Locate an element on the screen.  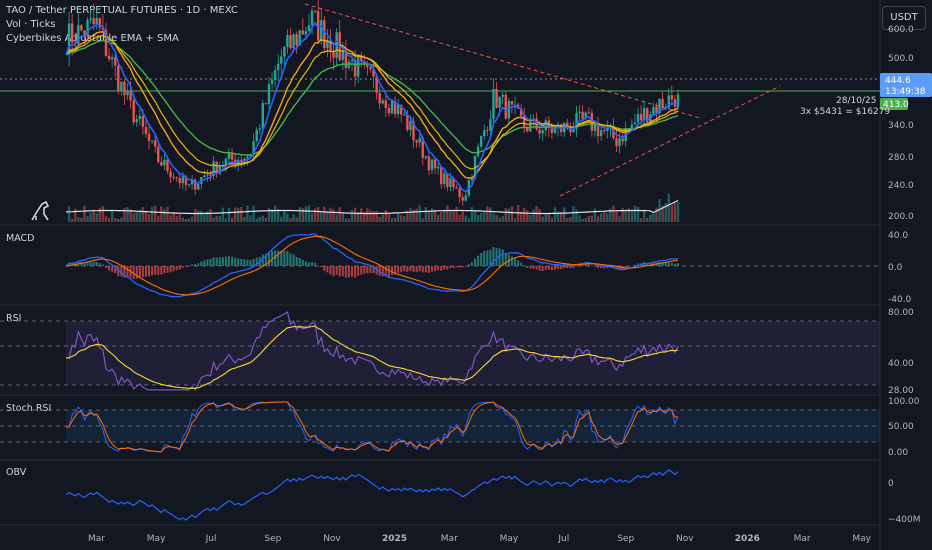
macd-signal-line is located at coordinates (372, 265).